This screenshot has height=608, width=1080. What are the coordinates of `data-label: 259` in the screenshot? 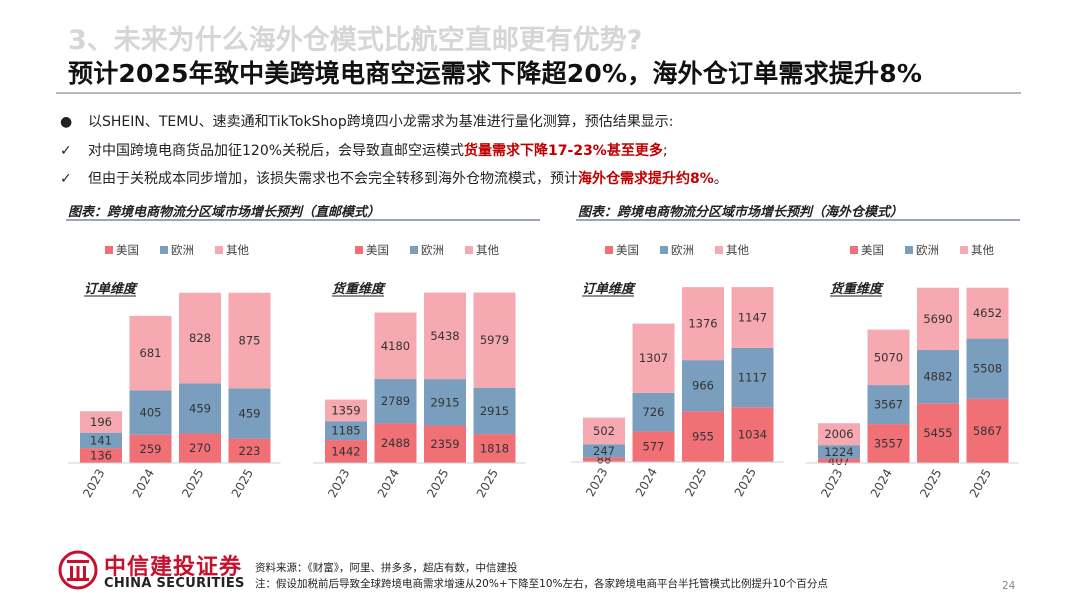 It's located at (151, 449).